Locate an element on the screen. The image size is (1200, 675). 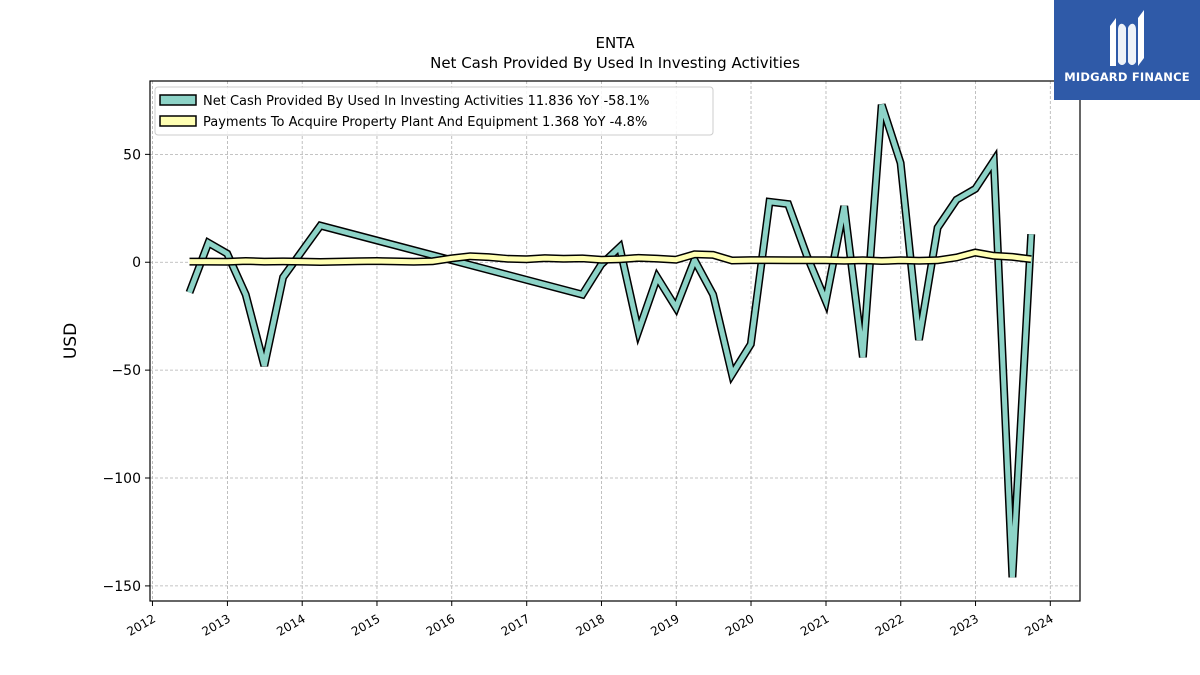
x-tick-label: 2023 is located at coordinates (964, 624).